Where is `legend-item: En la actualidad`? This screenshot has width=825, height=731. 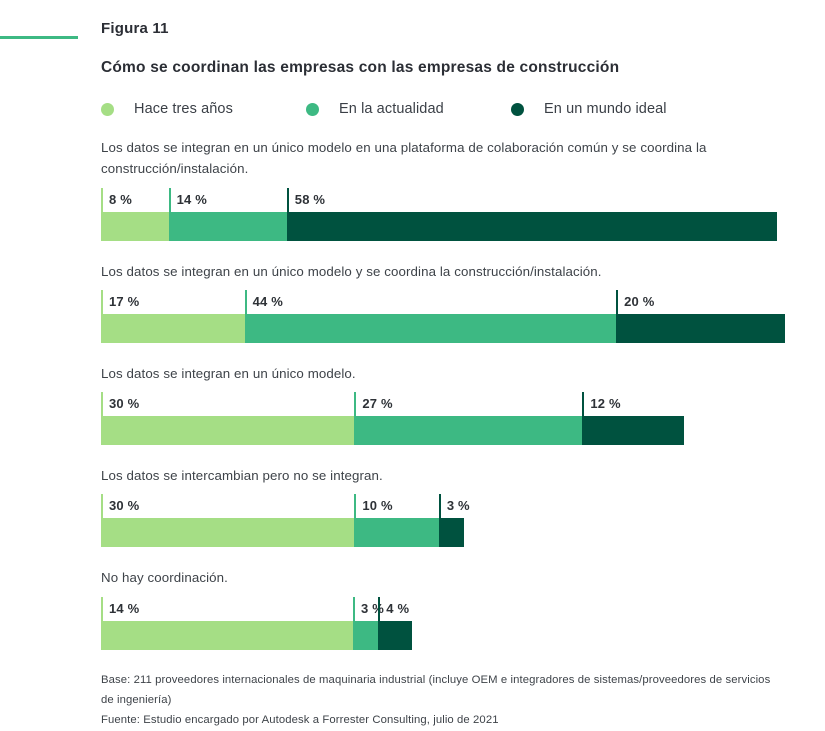 legend-item: En la actualidad is located at coordinates (408, 109).